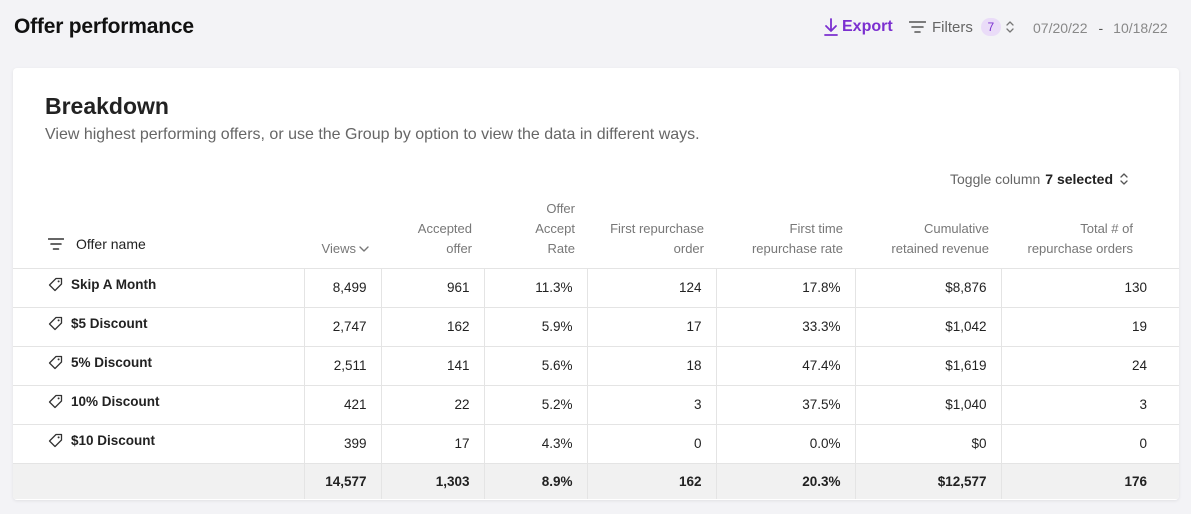 The height and width of the screenshot is (514, 1191). I want to click on cell-offer-name: 5% Discount, so click(158, 366).